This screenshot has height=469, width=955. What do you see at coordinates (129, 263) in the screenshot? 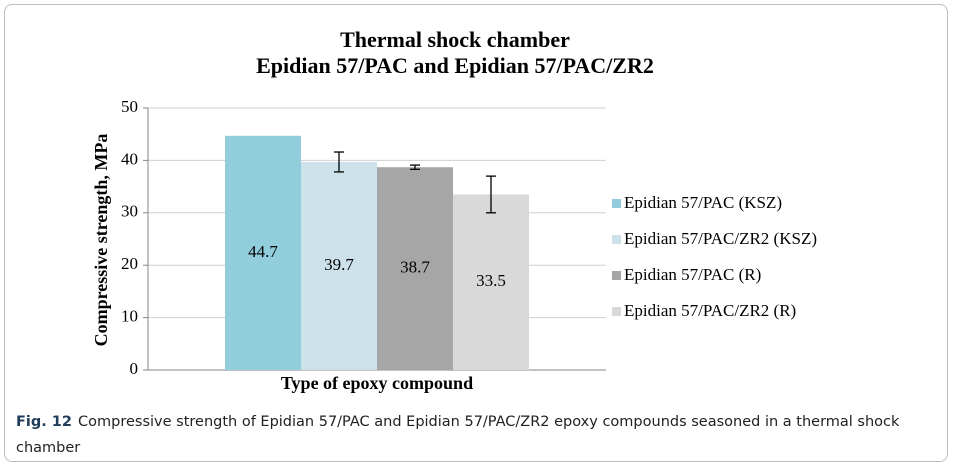
I see `y-tick-label: 20` at bounding box center [129, 263].